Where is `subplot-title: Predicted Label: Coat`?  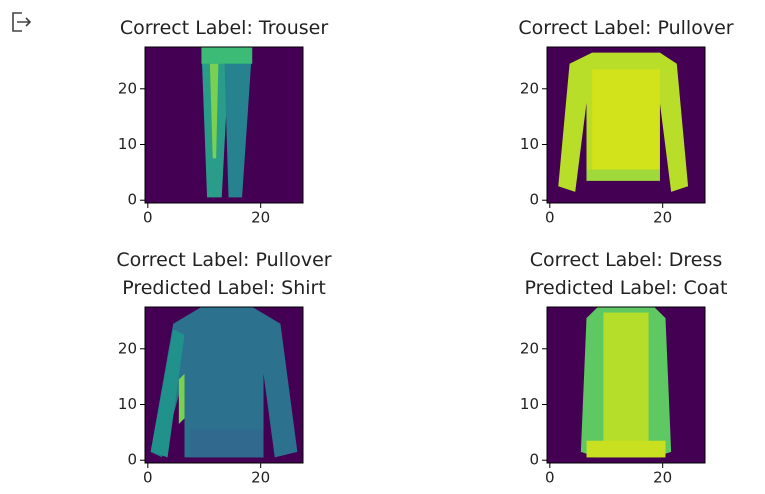
subplot-title: Predicted Label: Coat is located at coordinates (626, 288).